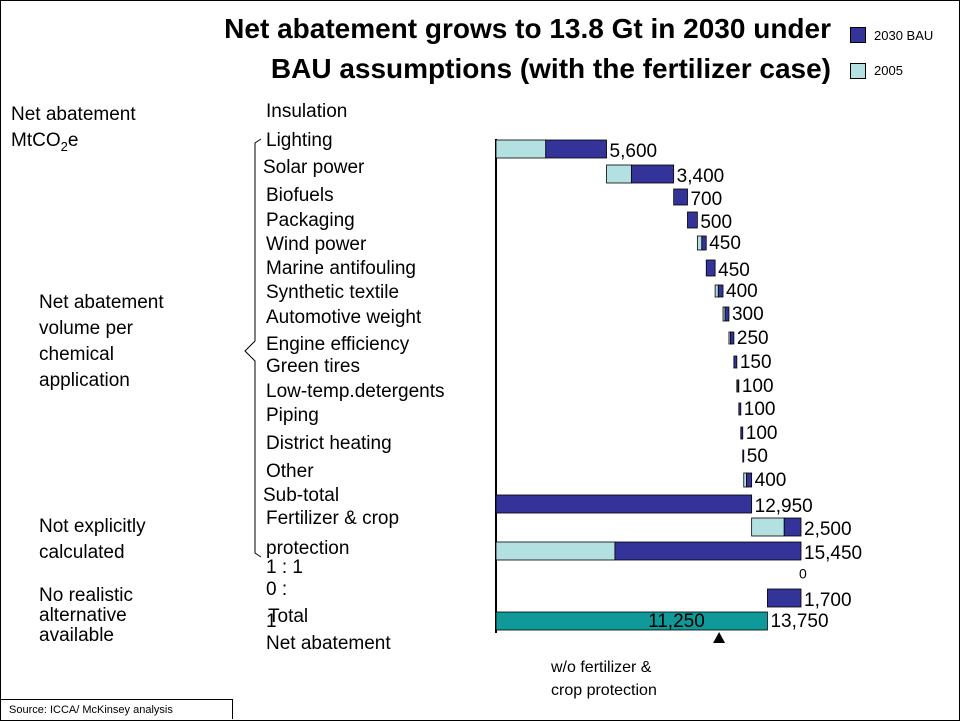 The height and width of the screenshot is (721, 960). I want to click on data-label-7: 300, so click(748, 314).